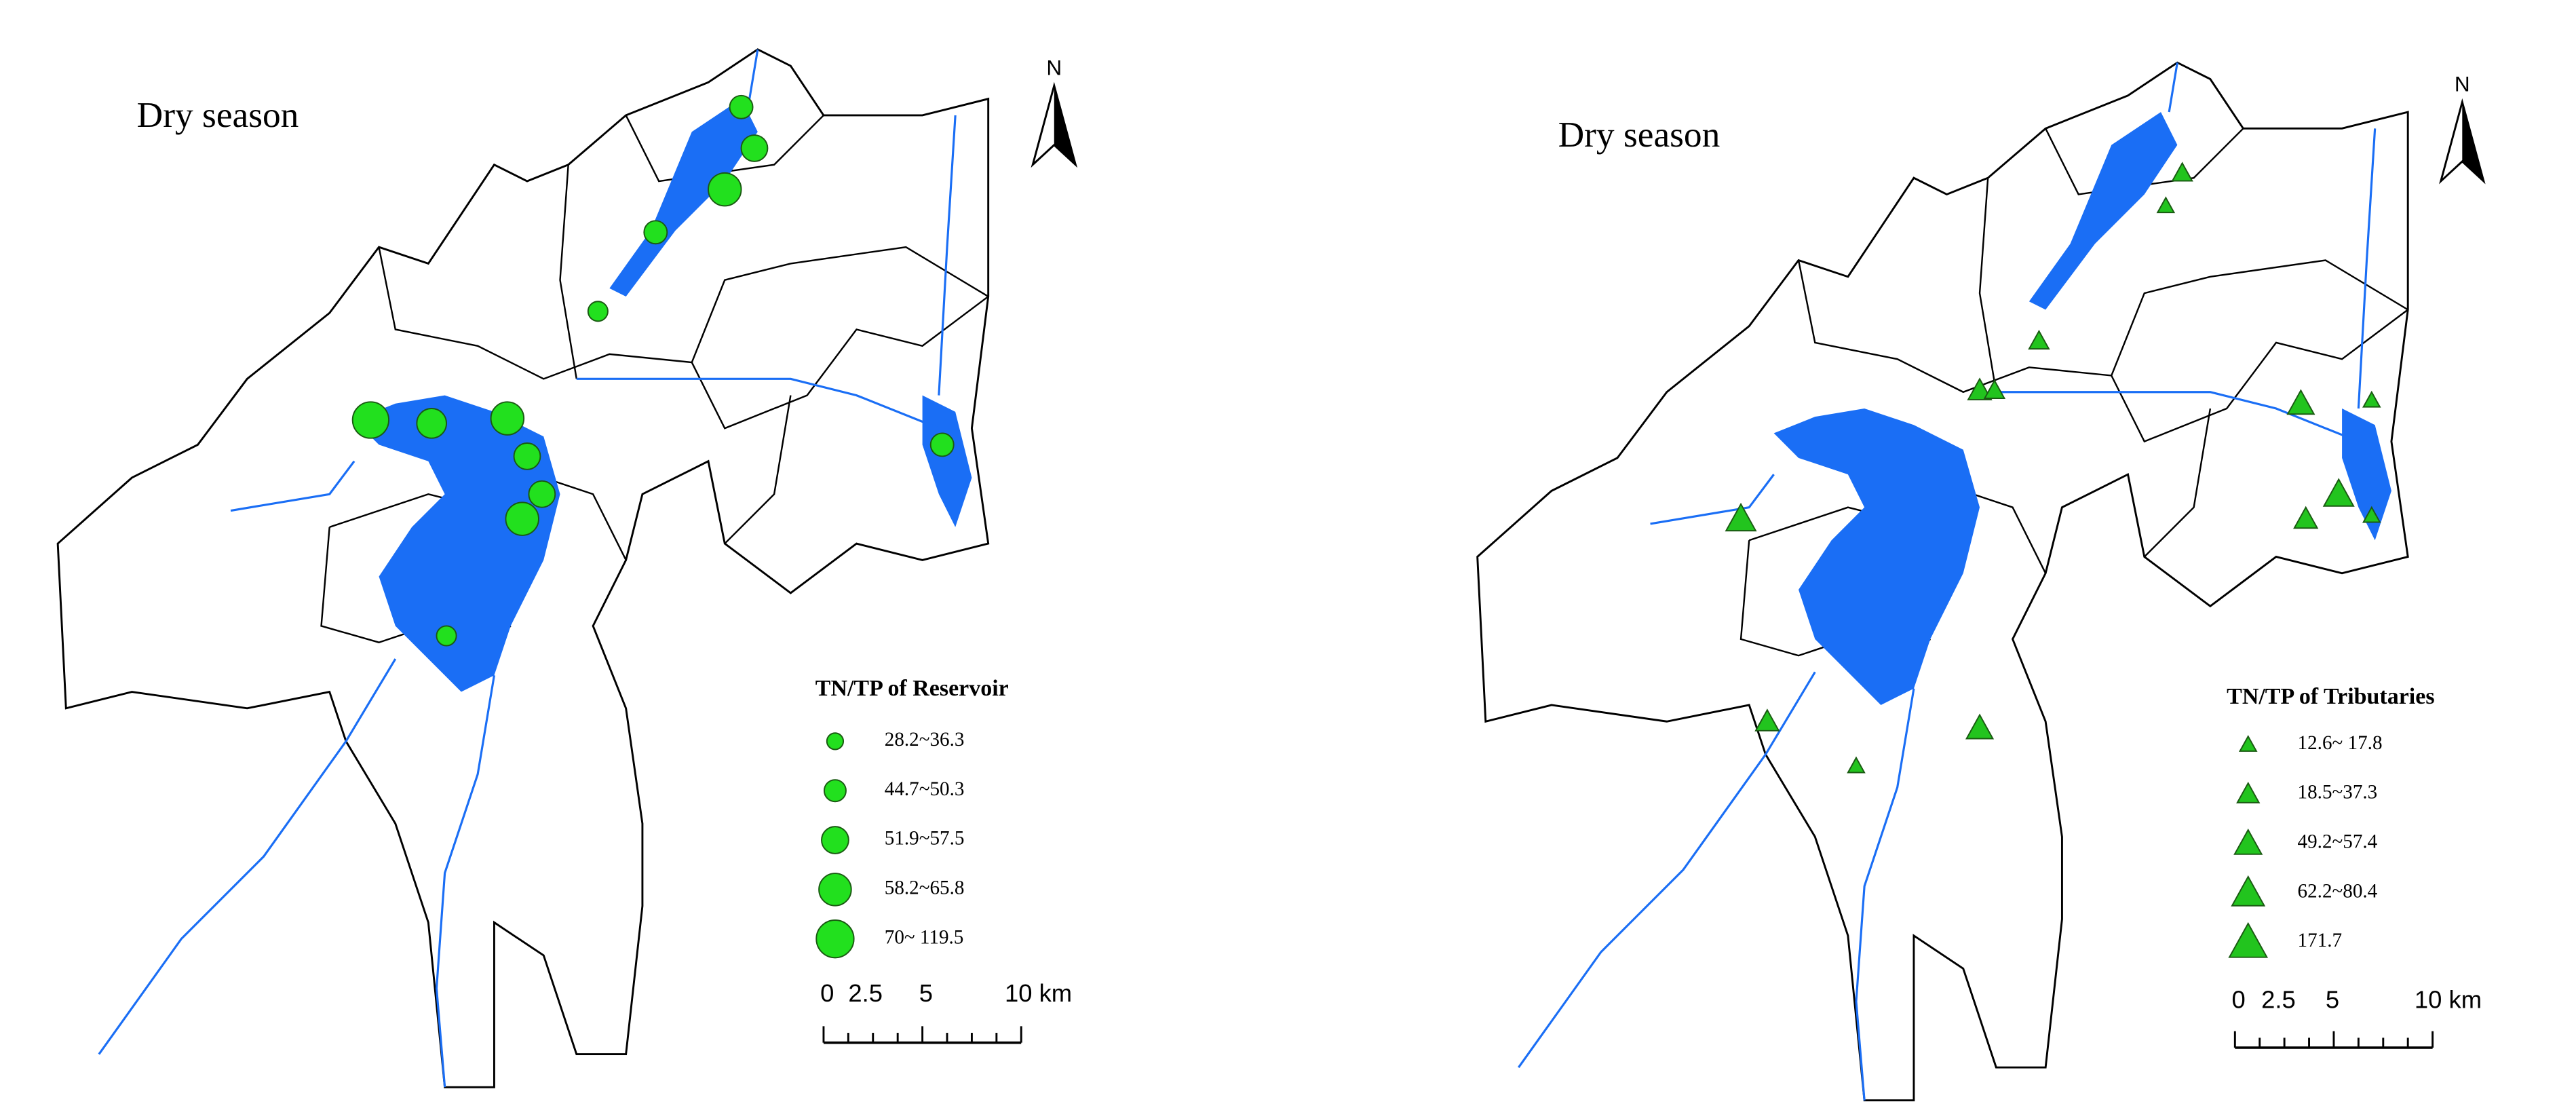  I want to click on legend-label: 44.7~50.3, so click(925, 789).